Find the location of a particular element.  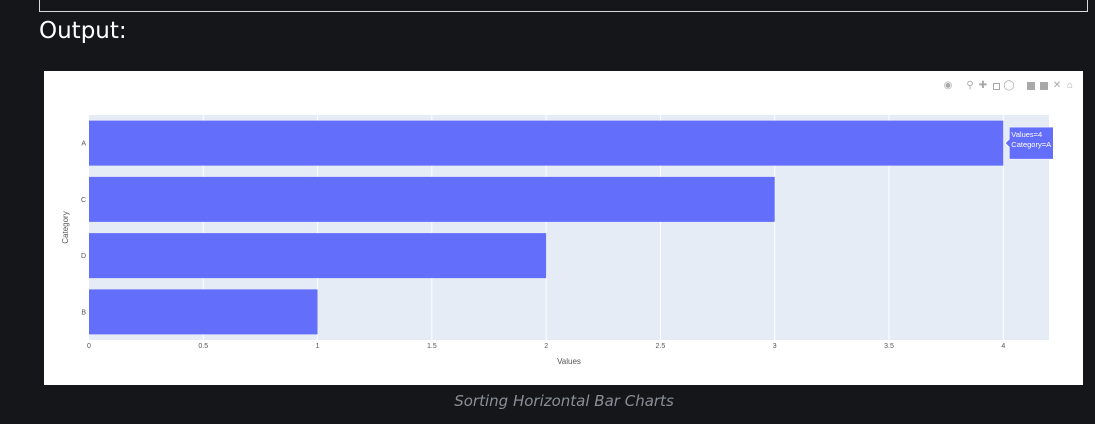

x-tick-label: 2.5 is located at coordinates (661, 346).